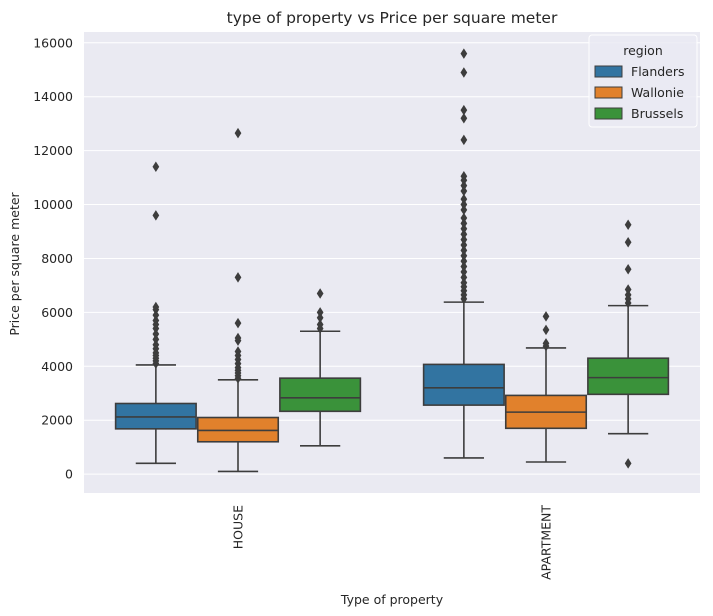 The image size is (713, 616). Describe the element at coordinates (546, 542) in the screenshot. I see `x-tick-label: APARTMENT` at that location.